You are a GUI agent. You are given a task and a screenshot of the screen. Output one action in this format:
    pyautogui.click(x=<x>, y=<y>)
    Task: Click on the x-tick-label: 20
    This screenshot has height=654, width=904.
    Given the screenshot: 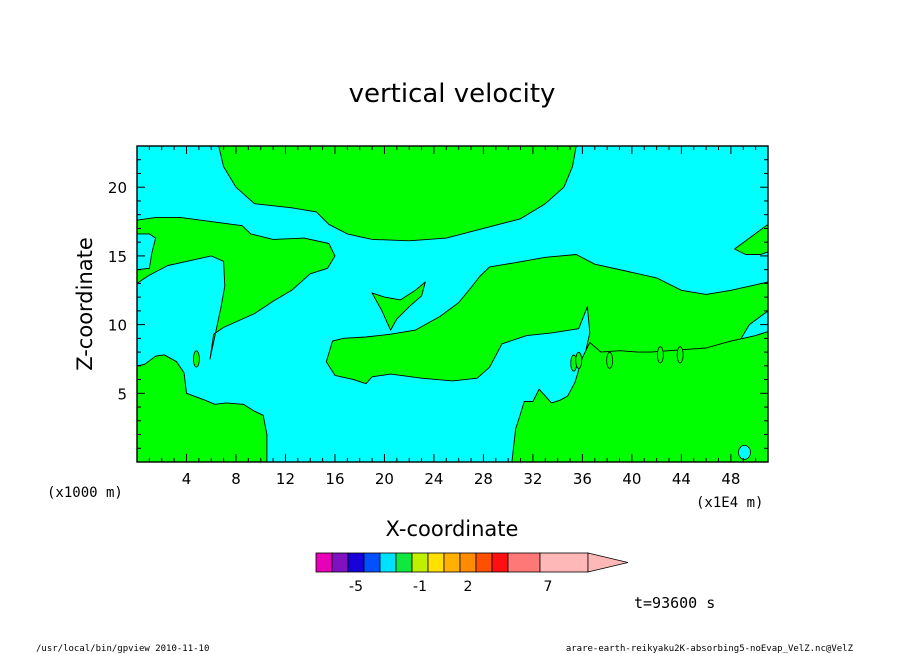 What is the action you would take?
    pyautogui.click(x=384, y=479)
    